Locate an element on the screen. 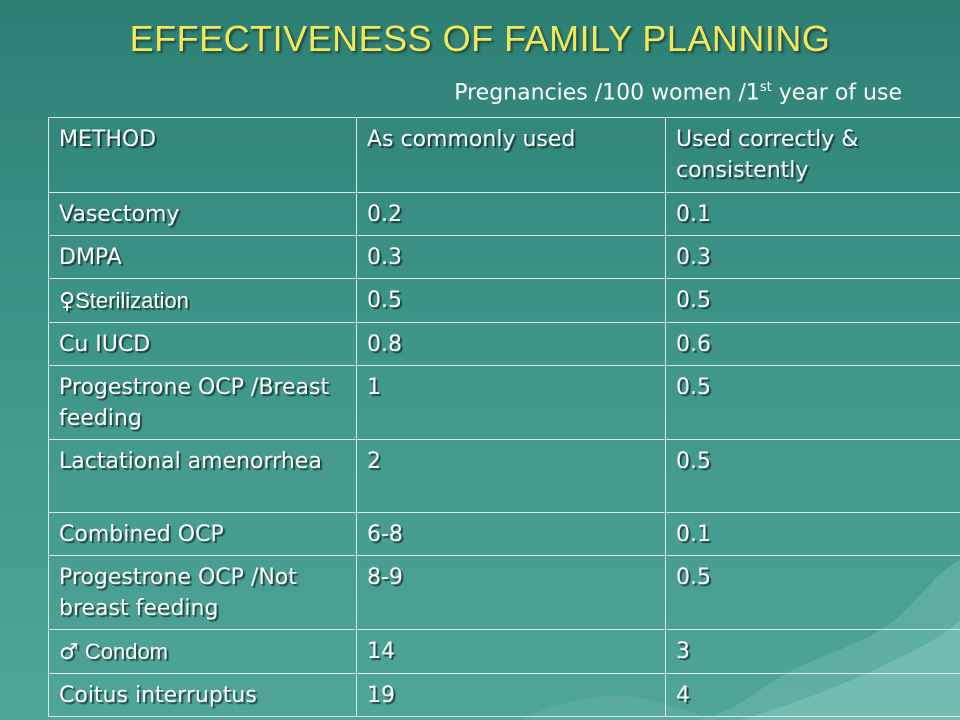 The height and width of the screenshot is (720, 960). table-row: Vasectomy 0.2 0.1 is located at coordinates (504, 214).